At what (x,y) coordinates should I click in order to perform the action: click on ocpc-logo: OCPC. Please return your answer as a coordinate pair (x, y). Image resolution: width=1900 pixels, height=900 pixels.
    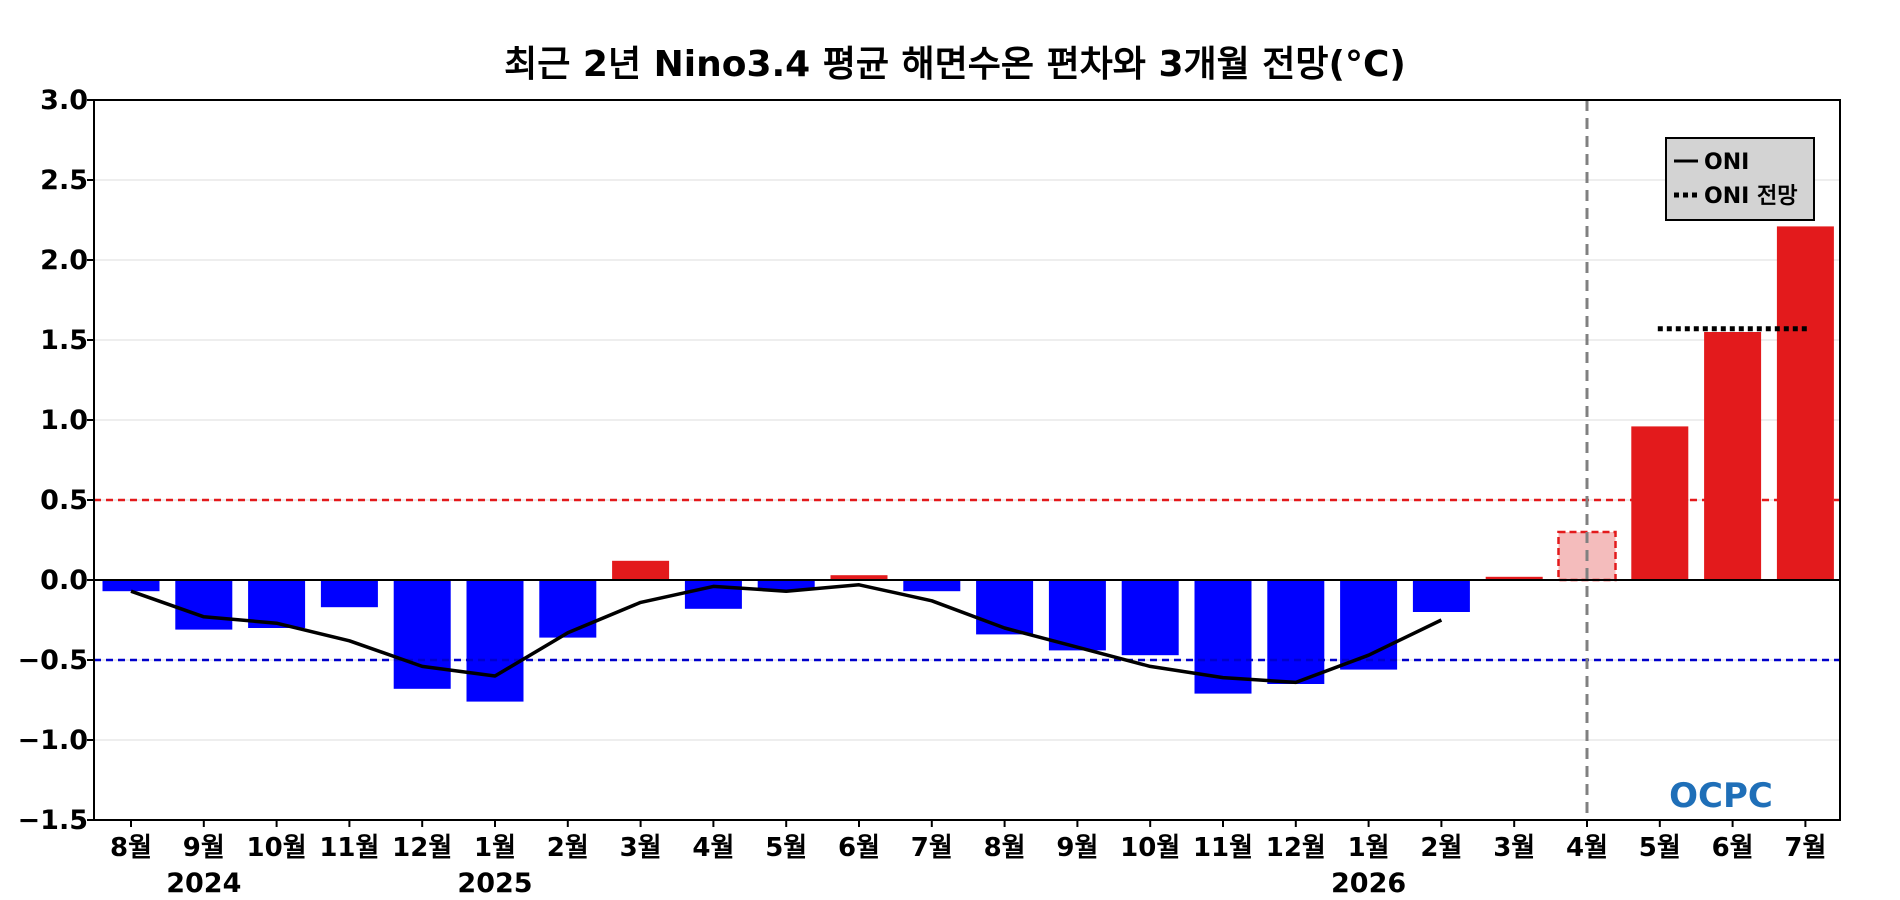
    Looking at the image, I should click on (1721, 796).